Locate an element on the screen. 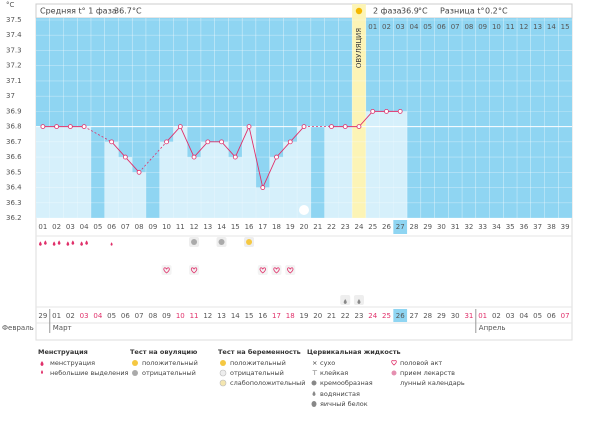 The height and width of the screenshot is (426, 600). legend-item: яичный белок is located at coordinates (344, 404).